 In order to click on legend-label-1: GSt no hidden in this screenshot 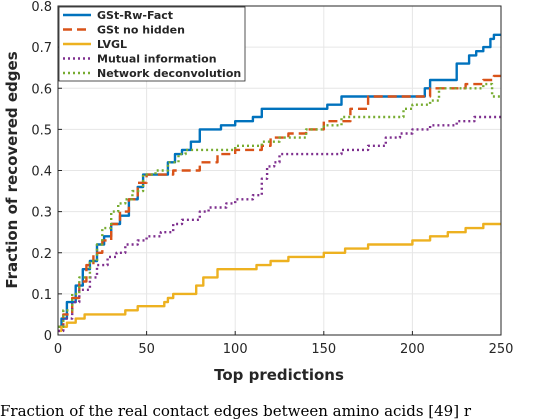, I will do `click(141, 30)`.